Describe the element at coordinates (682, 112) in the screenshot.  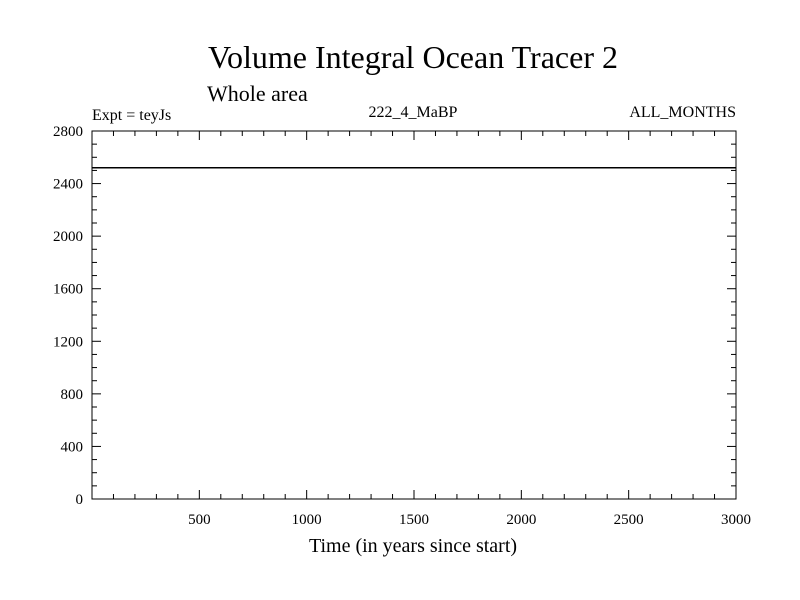
I see `months-label: ALL_MONTHS` at that location.